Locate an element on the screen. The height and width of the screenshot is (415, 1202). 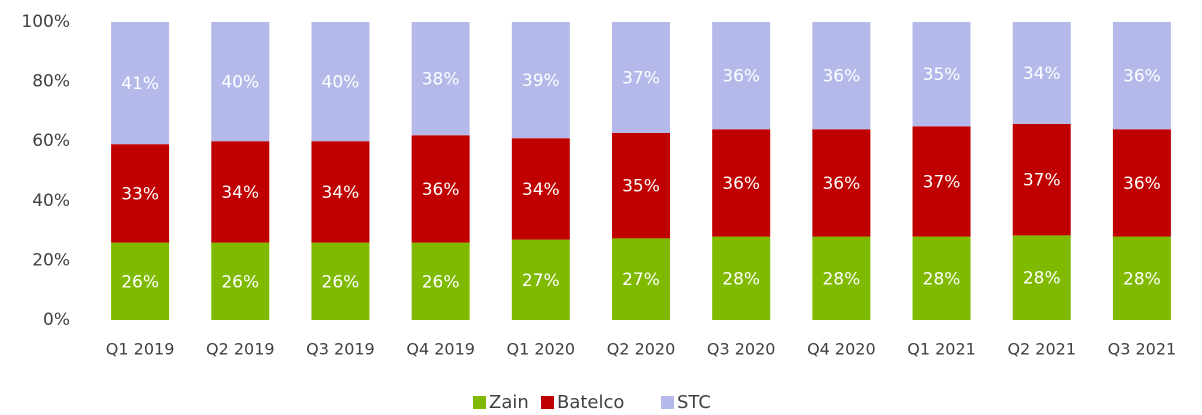
legend-label: Batelco is located at coordinates (590, 402).